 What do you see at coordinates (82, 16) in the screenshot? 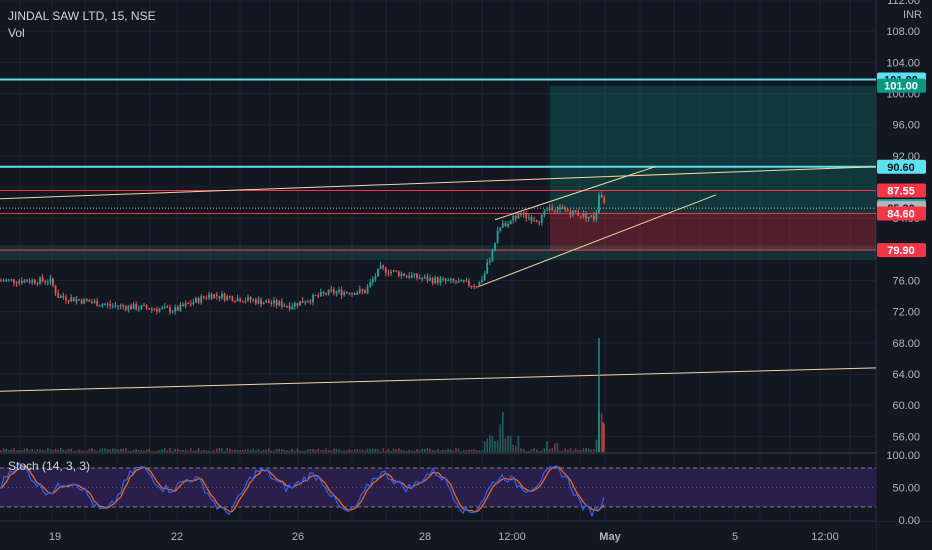
I see `symbol-title: JINDAL SAW LTD, 15, NSE` at bounding box center [82, 16].